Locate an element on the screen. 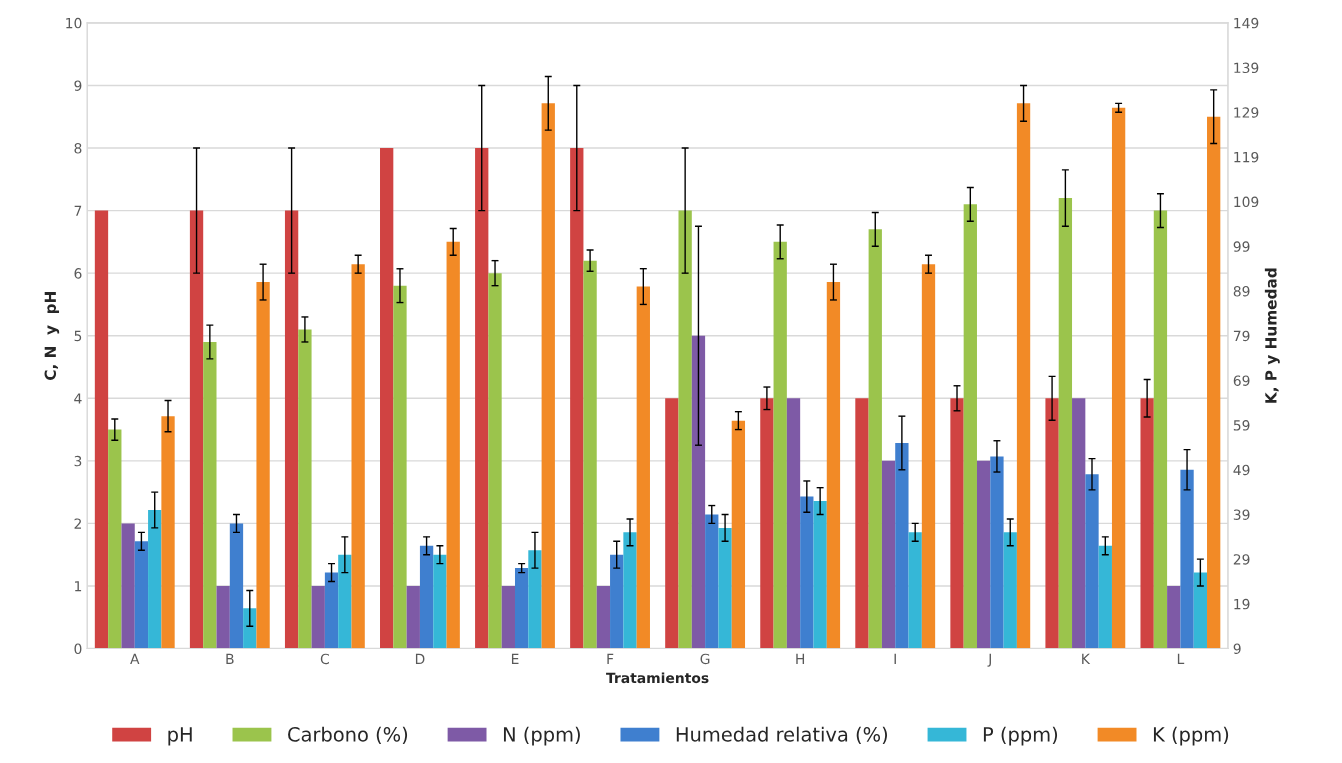 This screenshot has height=763, width=1342. y2-tick-label: 119 is located at coordinates (1246, 157).